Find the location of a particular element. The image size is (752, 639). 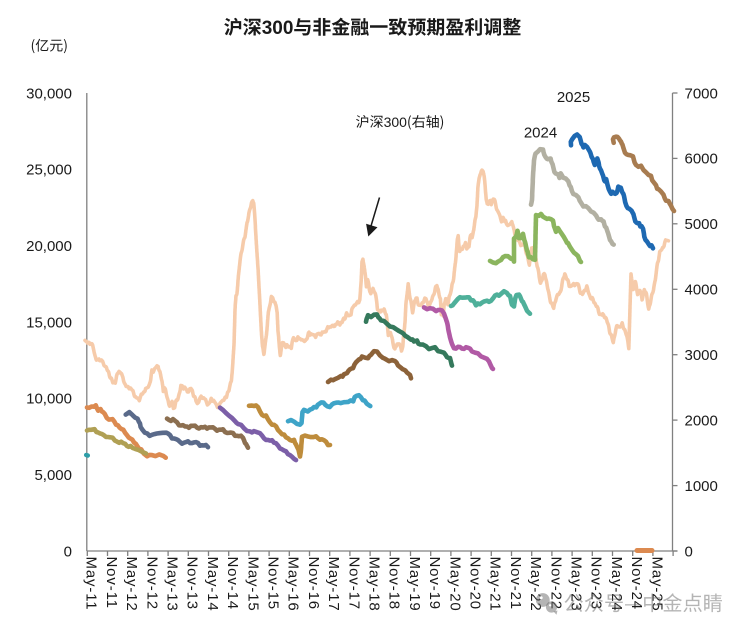

svg-text: May-25 is located at coordinates (656, 584).